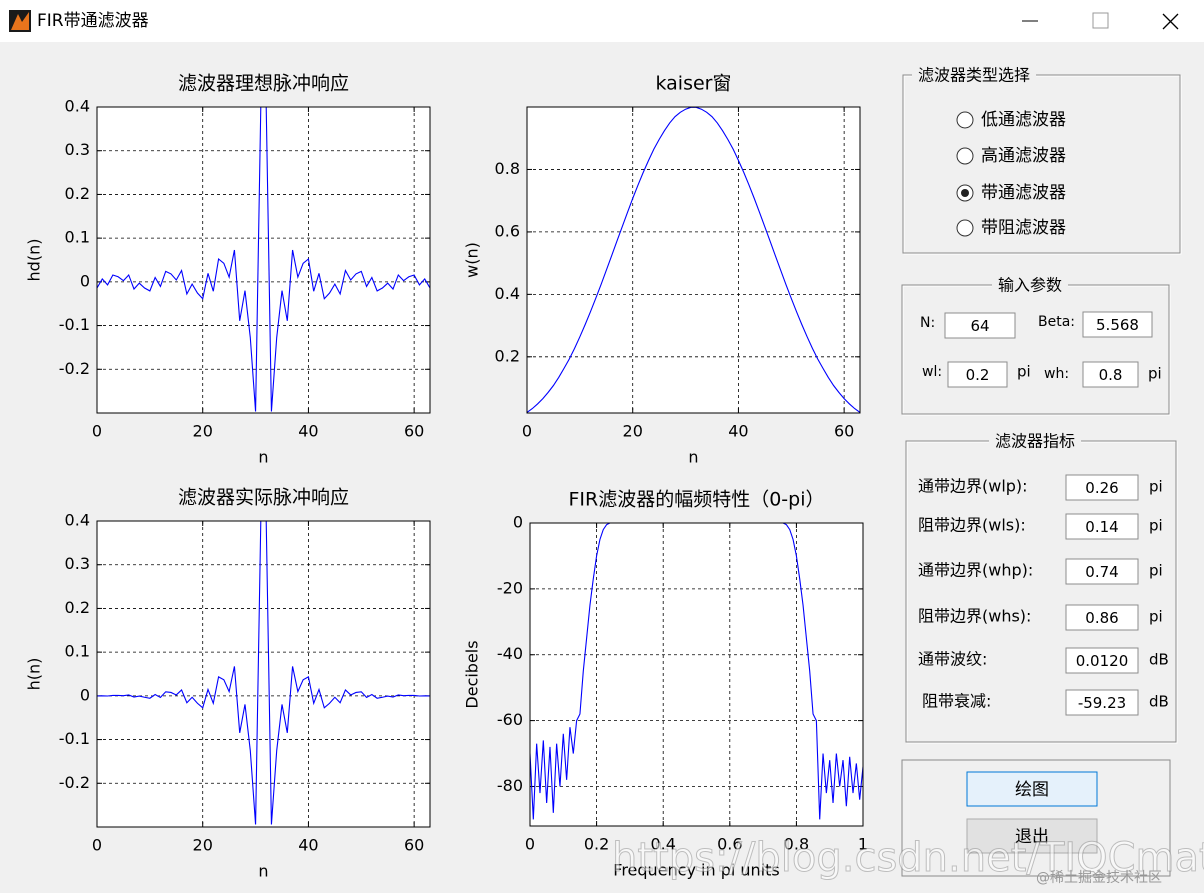 The height and width of the screenshot is (893, 1204). I want to click on input-value: 64, so click(979, 326).